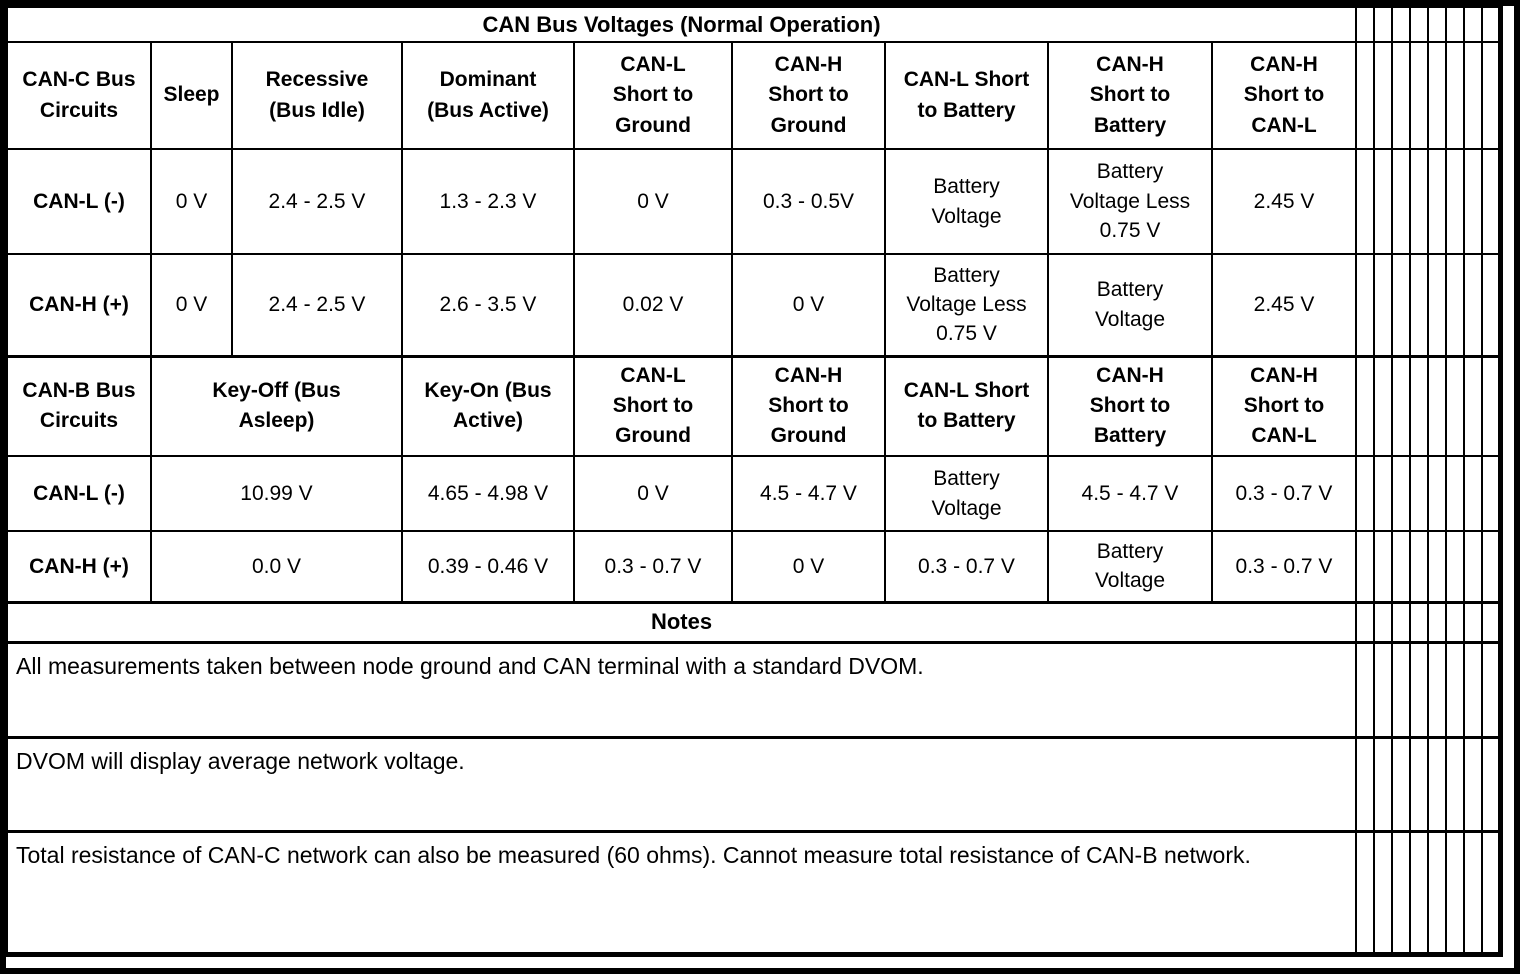 This screenshot has width=1520, height=974. Describe the element at coordinates (681, 24) in the screenshot. I see `table-title: CAN Bus Voltages (Normal Operation)` at that location.